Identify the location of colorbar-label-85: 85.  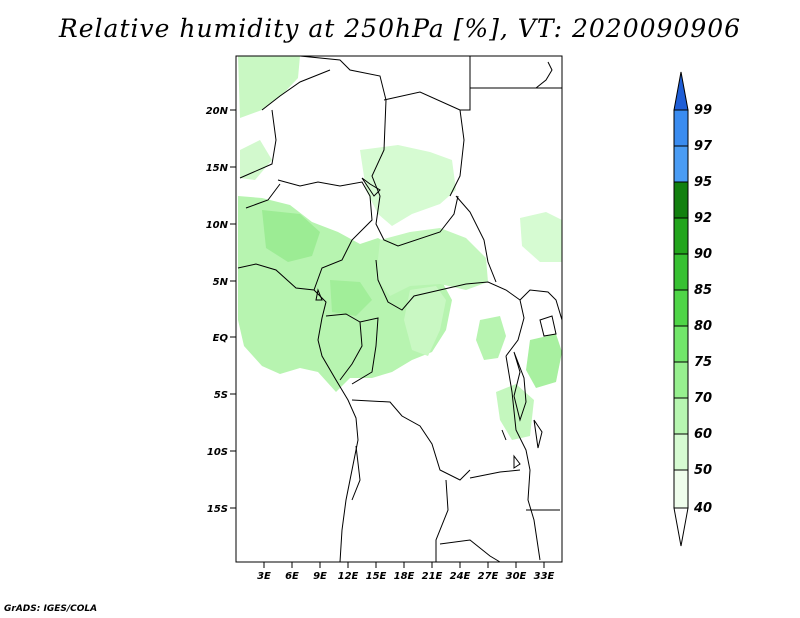
(703, 290).